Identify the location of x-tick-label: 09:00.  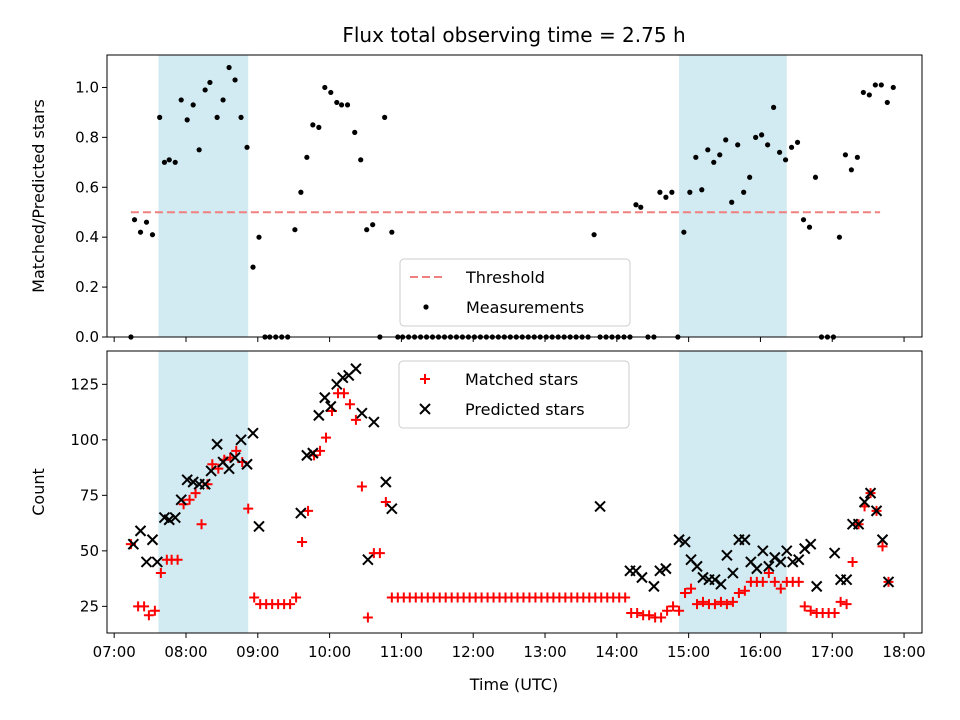
(257, 652).